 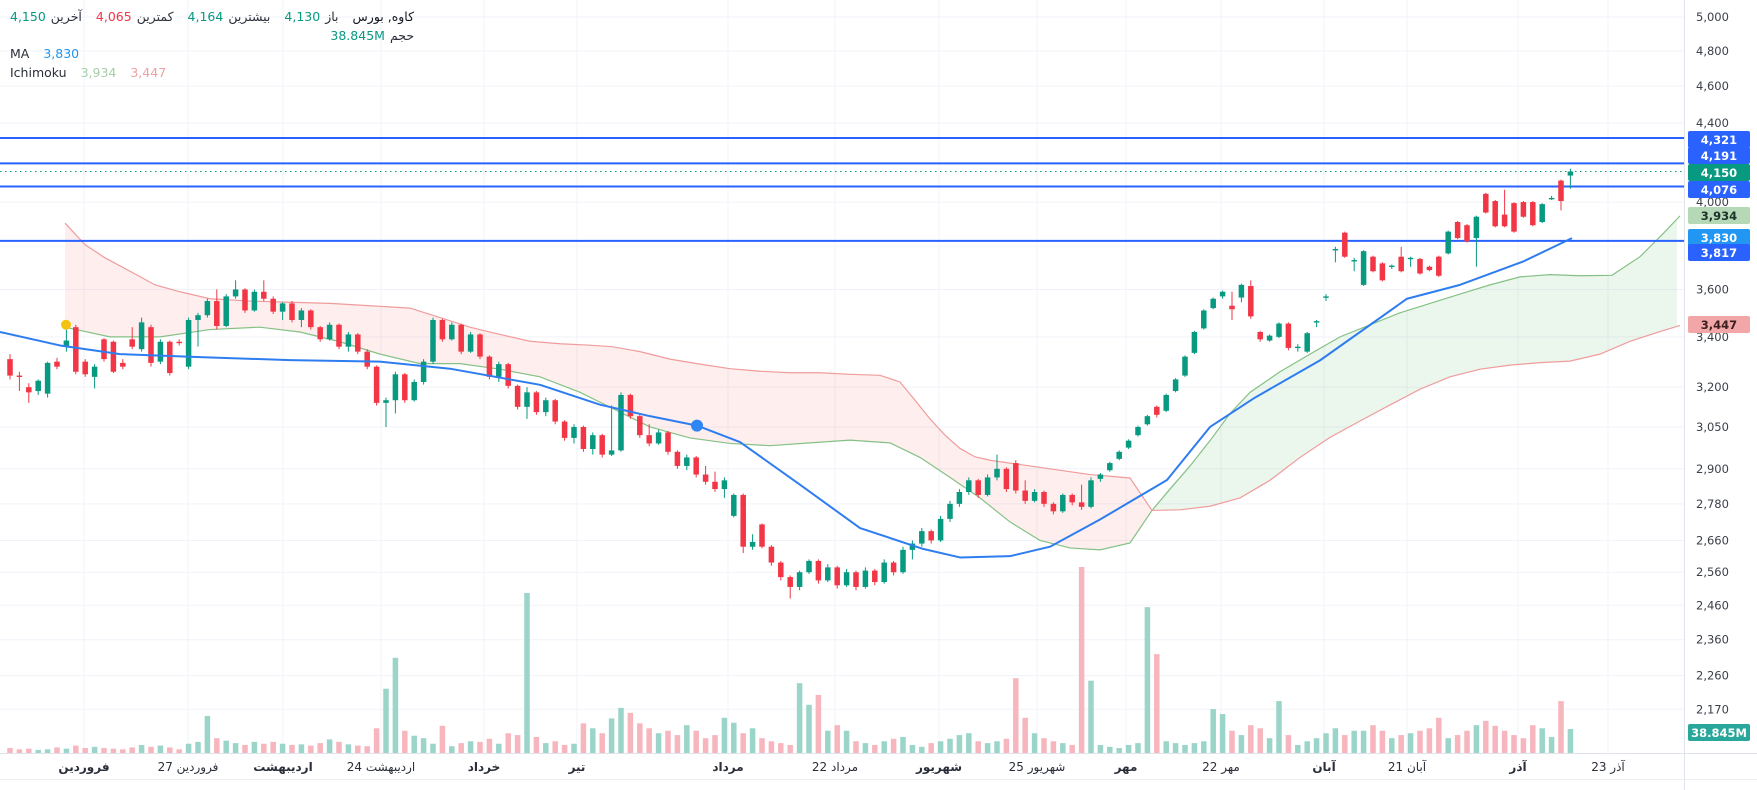 What do you see at coordinates (1719, 238) in the screenshot?
I see `svg-text: 3,830` at bounding box center [1719, 238].